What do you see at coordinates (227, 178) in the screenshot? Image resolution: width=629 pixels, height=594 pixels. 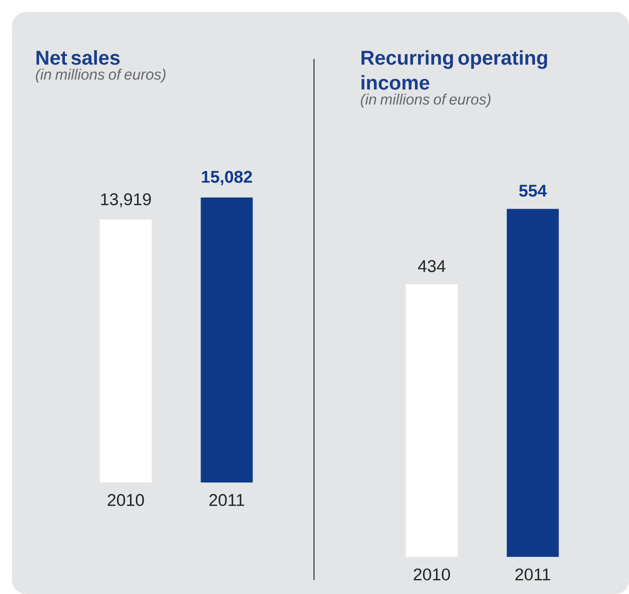 I see `data-label: 15,082` at bounding box center [227, 178].